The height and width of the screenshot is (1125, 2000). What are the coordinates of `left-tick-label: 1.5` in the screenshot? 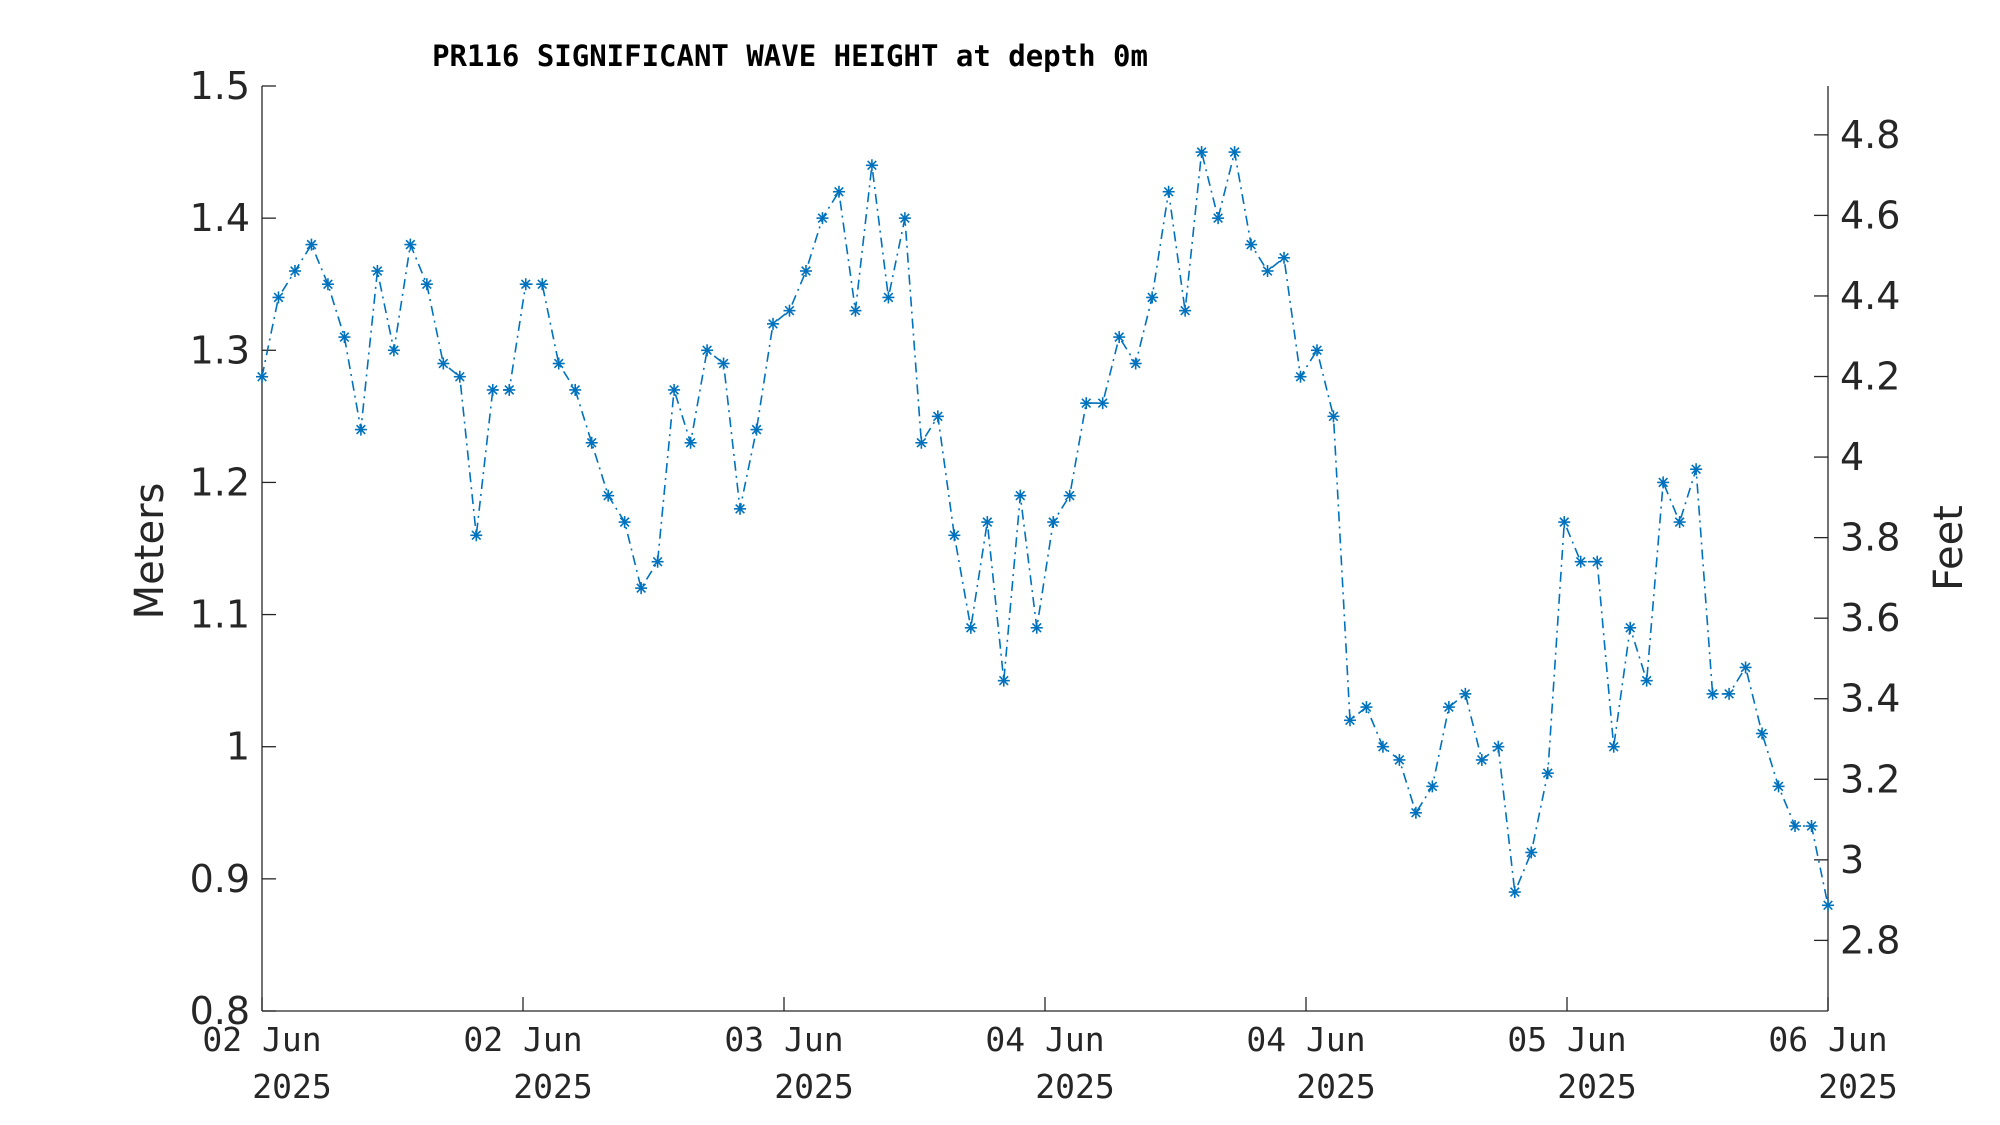 It's located at (220, 86).